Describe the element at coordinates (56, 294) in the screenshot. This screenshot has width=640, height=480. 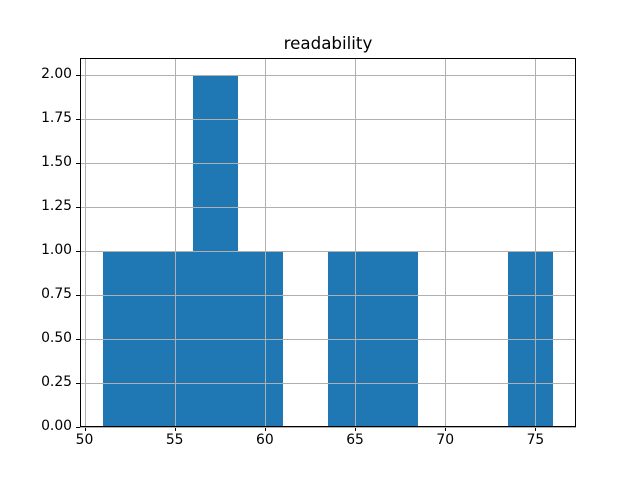
I see `y-tick-label: 0.75` at that location.